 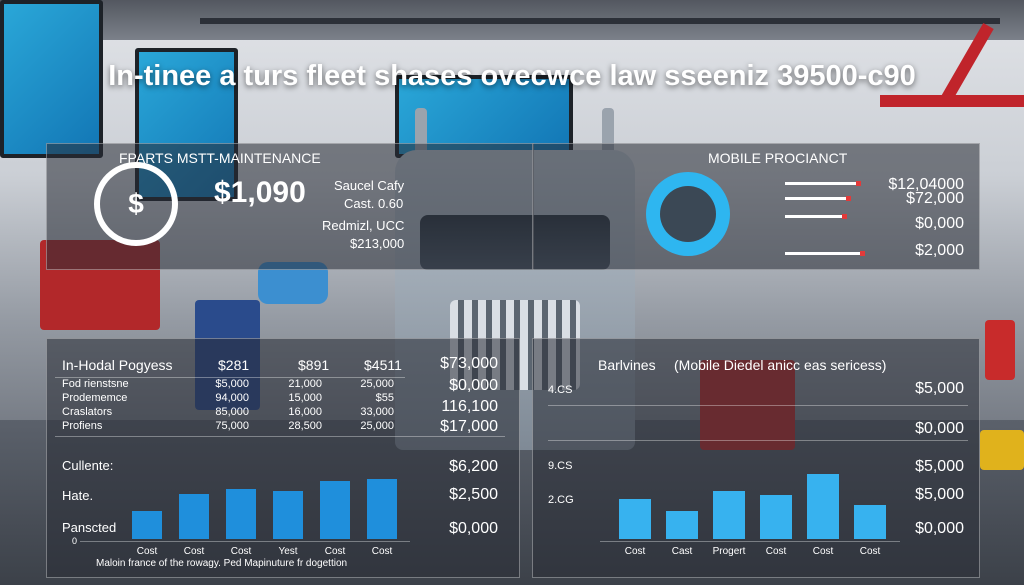 What do you see at coordinates (561, 500) in the screenshot?
I see `y-label: 2.CG` at bounding box center [561, 500].